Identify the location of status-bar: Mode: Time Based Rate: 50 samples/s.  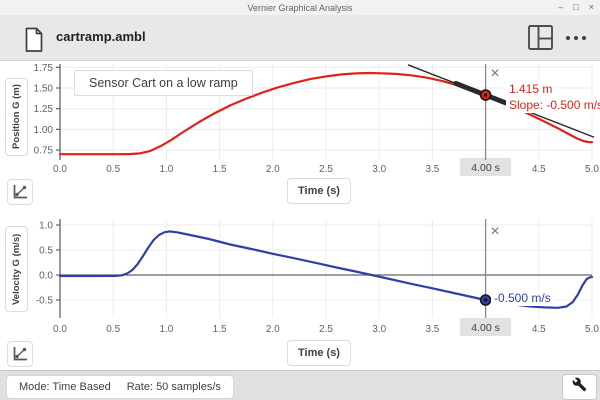
(300, 385).